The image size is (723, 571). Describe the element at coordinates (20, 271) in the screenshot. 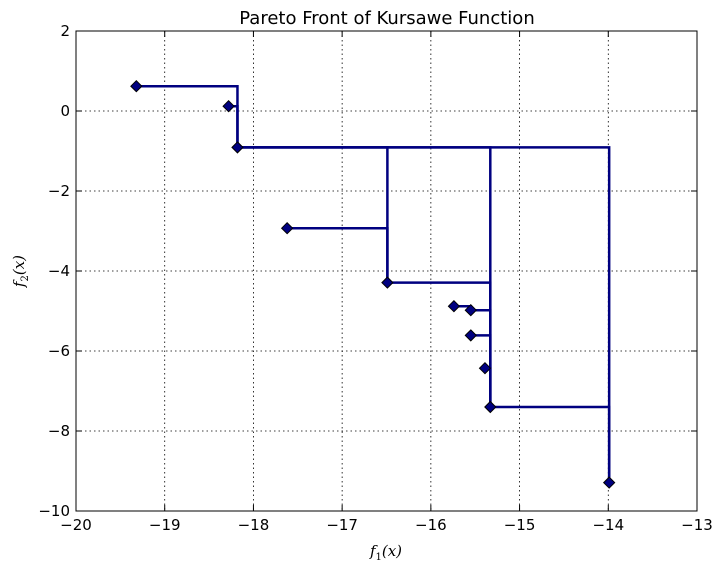

I see `y-axis-label: f2(x)` at that location.